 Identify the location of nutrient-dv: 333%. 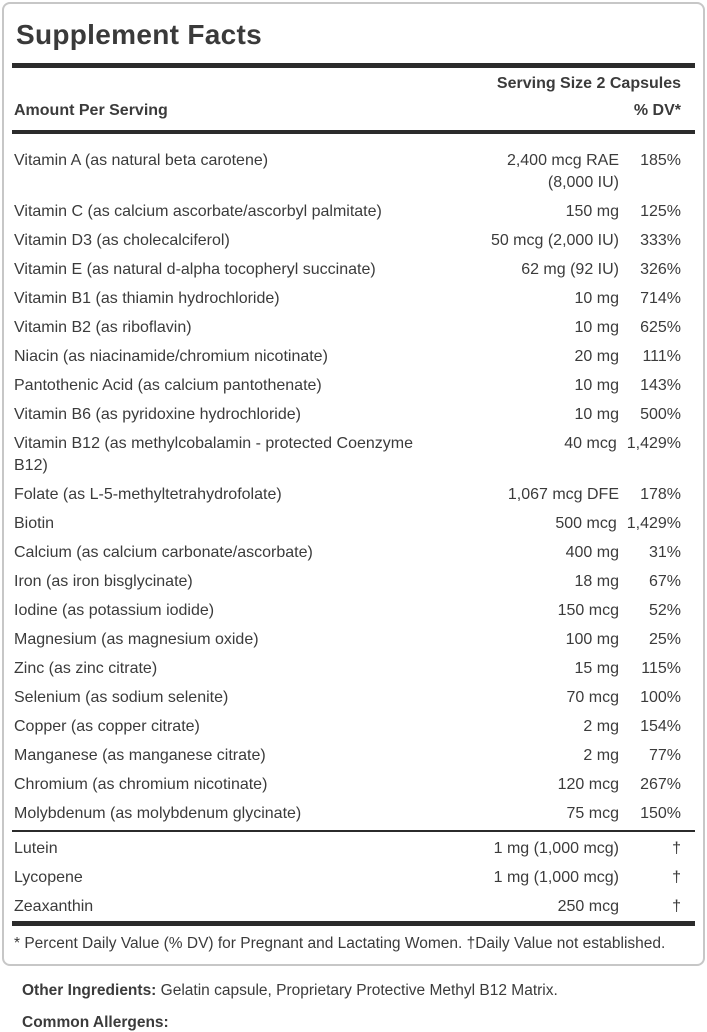
(660, 240).